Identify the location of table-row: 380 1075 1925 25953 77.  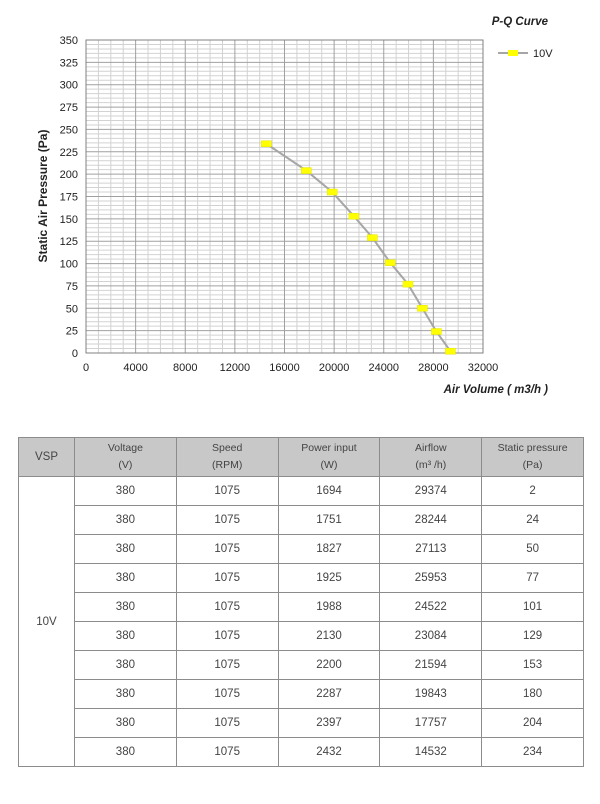
(301, 578).